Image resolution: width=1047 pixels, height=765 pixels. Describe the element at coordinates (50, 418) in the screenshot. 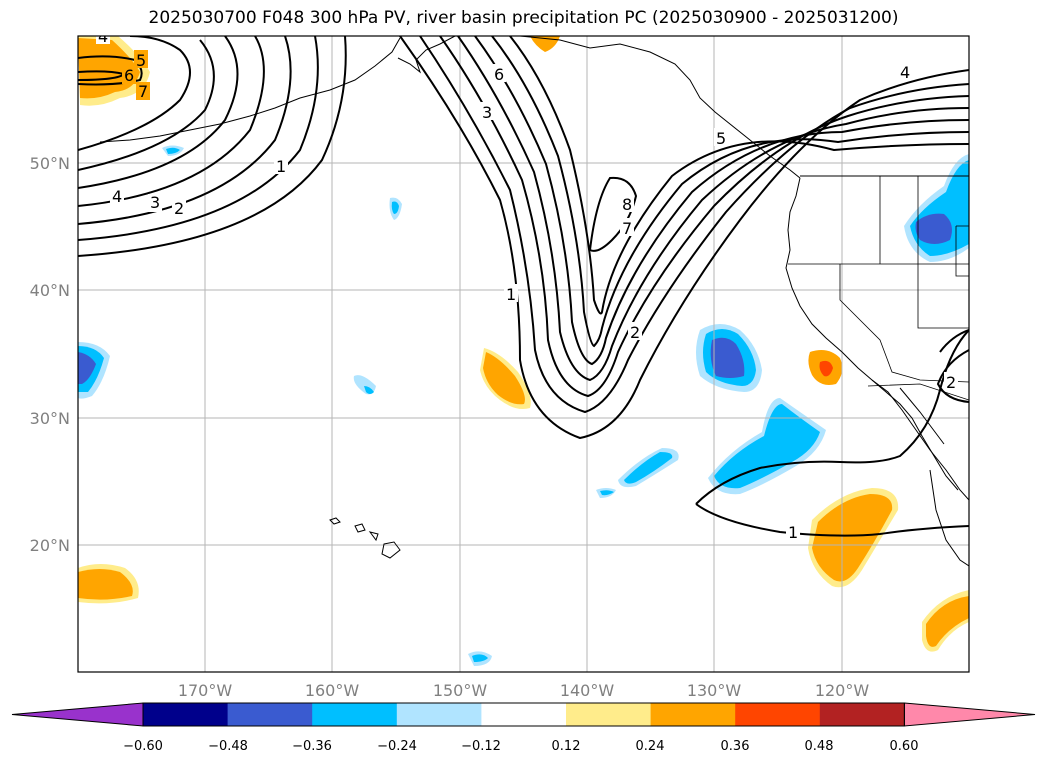

I see `lat-tick-label: 30°N` at that location.